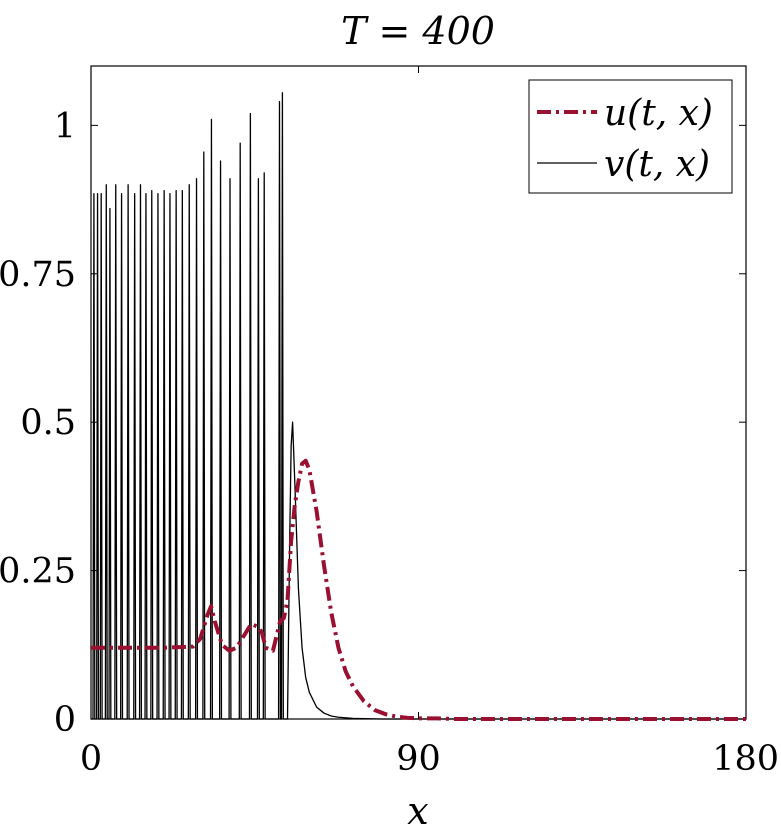 This screenshot has height=840, width=781. I want to click on x-tick-label: 90, so click(418, 759).